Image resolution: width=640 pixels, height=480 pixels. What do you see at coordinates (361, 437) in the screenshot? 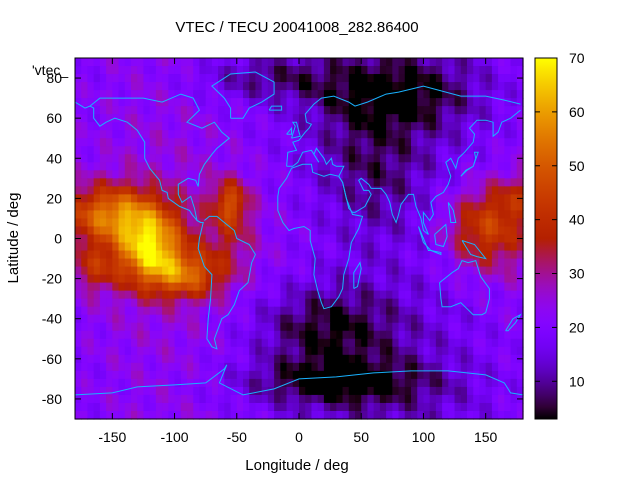
I see `x-tick-label: 50` at bounding box center [361, 437].